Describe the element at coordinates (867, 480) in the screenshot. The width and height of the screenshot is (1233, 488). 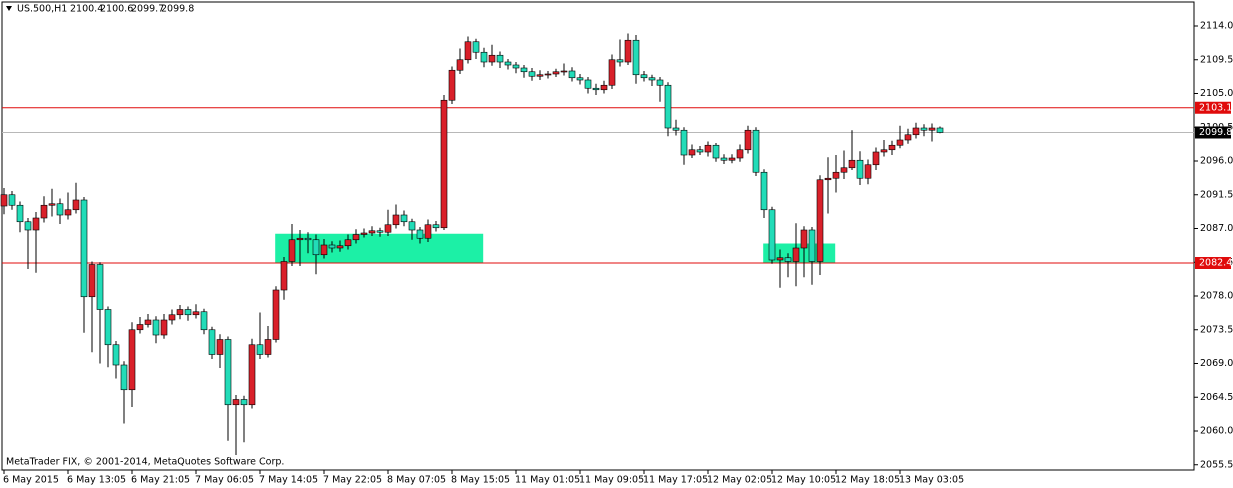
I see `x-tick-label: 12 May 18:05` at that location.